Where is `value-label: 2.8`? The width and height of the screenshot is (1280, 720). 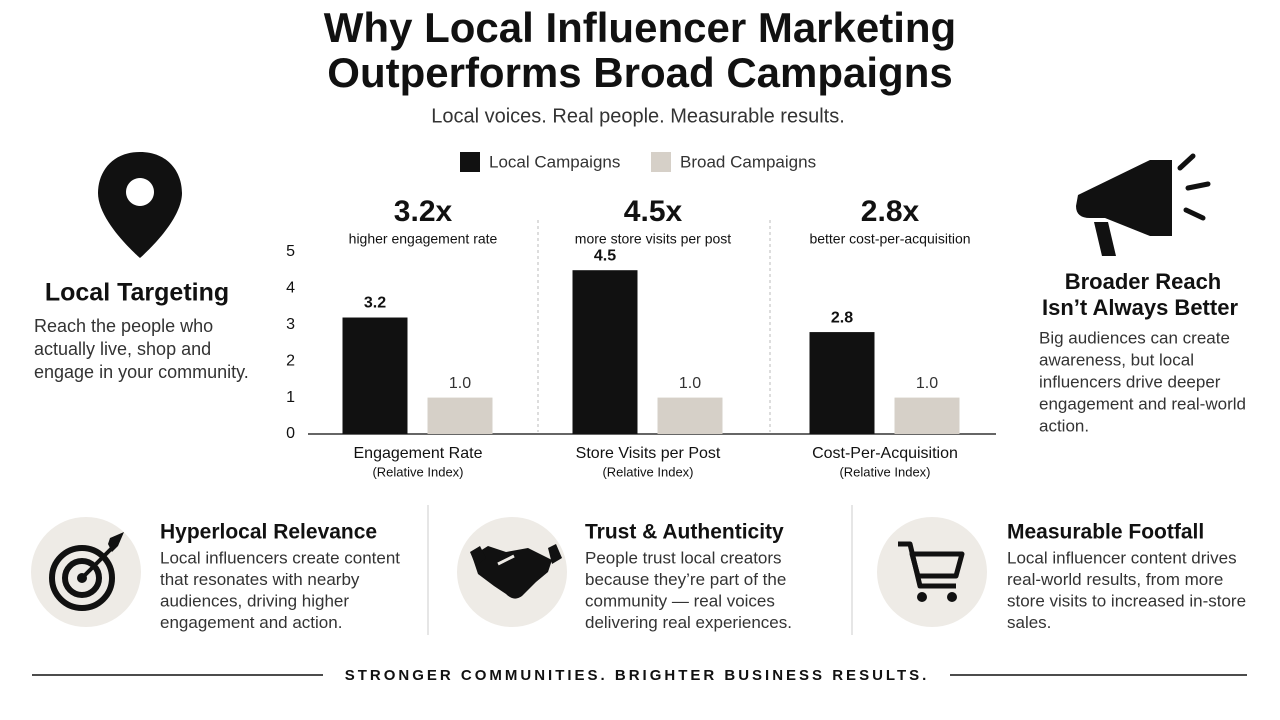 value-label: 2.8 is located at coordinates (842, 317).